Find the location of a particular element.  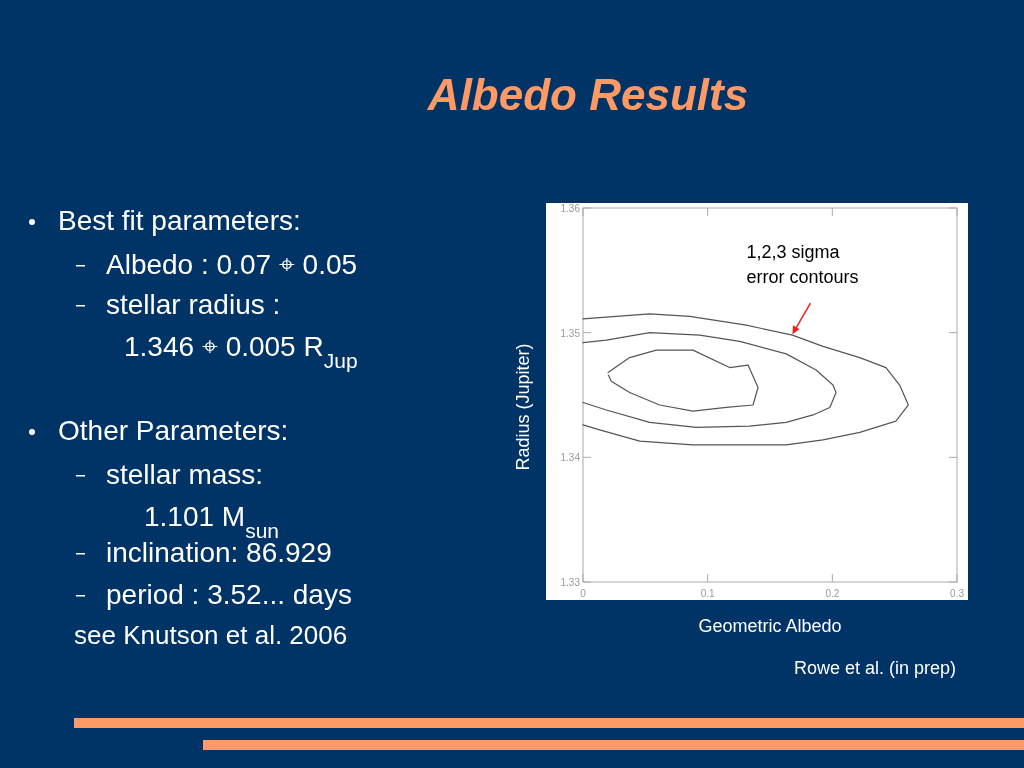

y-axis-title: Radius (Jupiter) is located at coordinates (523, 407).